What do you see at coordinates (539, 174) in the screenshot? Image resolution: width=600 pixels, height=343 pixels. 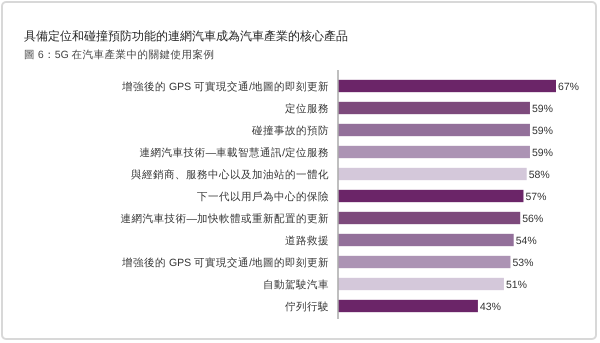 I see `data-label: 58%` at bounding box center [539, 174].